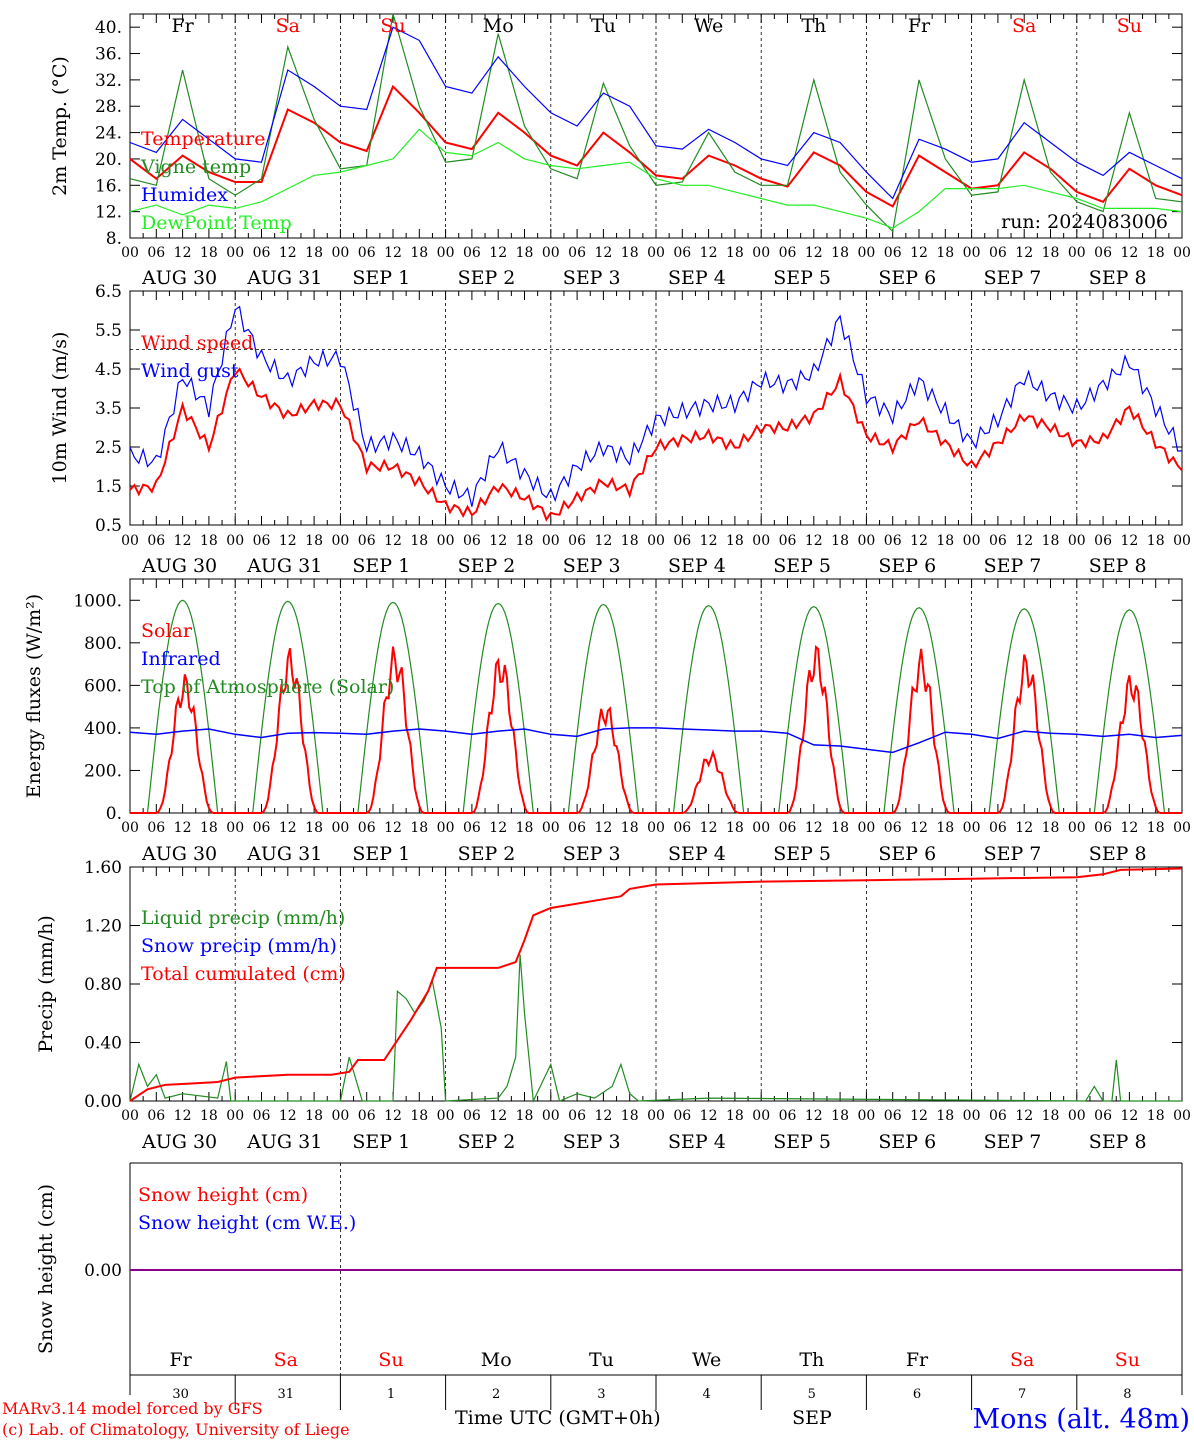 The width and height of the screenshot is (1194, 1444). Describe the element at coordinates (1118, 278) in the screenshot. I see `temp-date-label: SEP 8` at that location.